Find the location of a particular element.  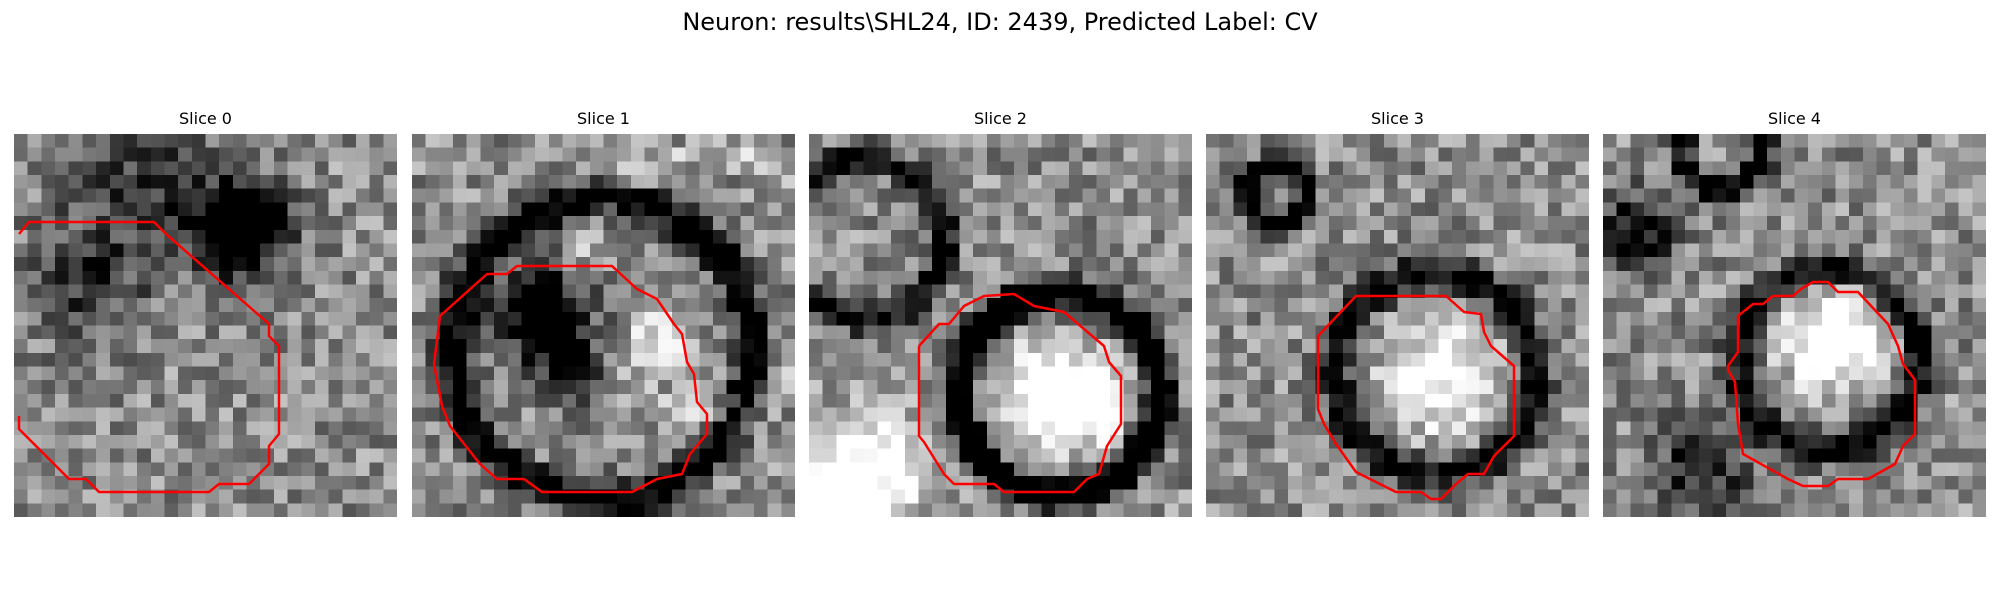

slice-title: Slice 4 is located at coordinates (1794, 118).